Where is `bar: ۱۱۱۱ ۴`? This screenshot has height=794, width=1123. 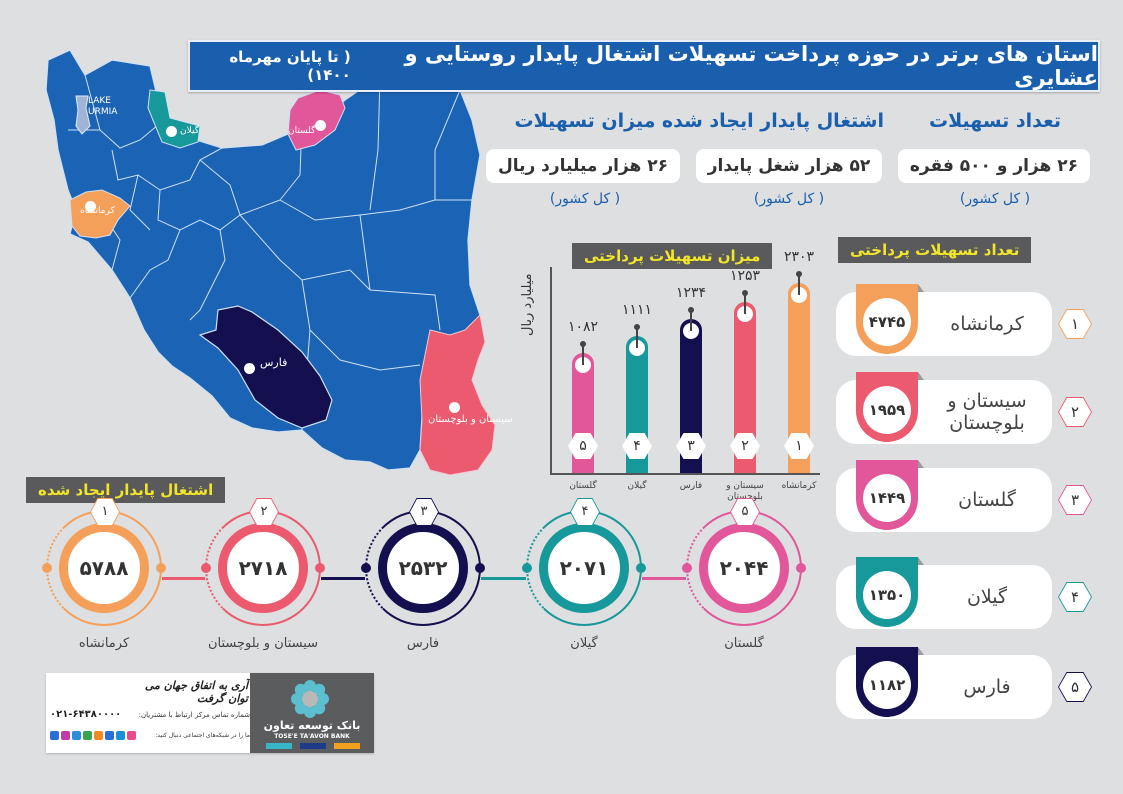 bar: ۱۱۱۱ ۴ is located at coordinates (637, 387).